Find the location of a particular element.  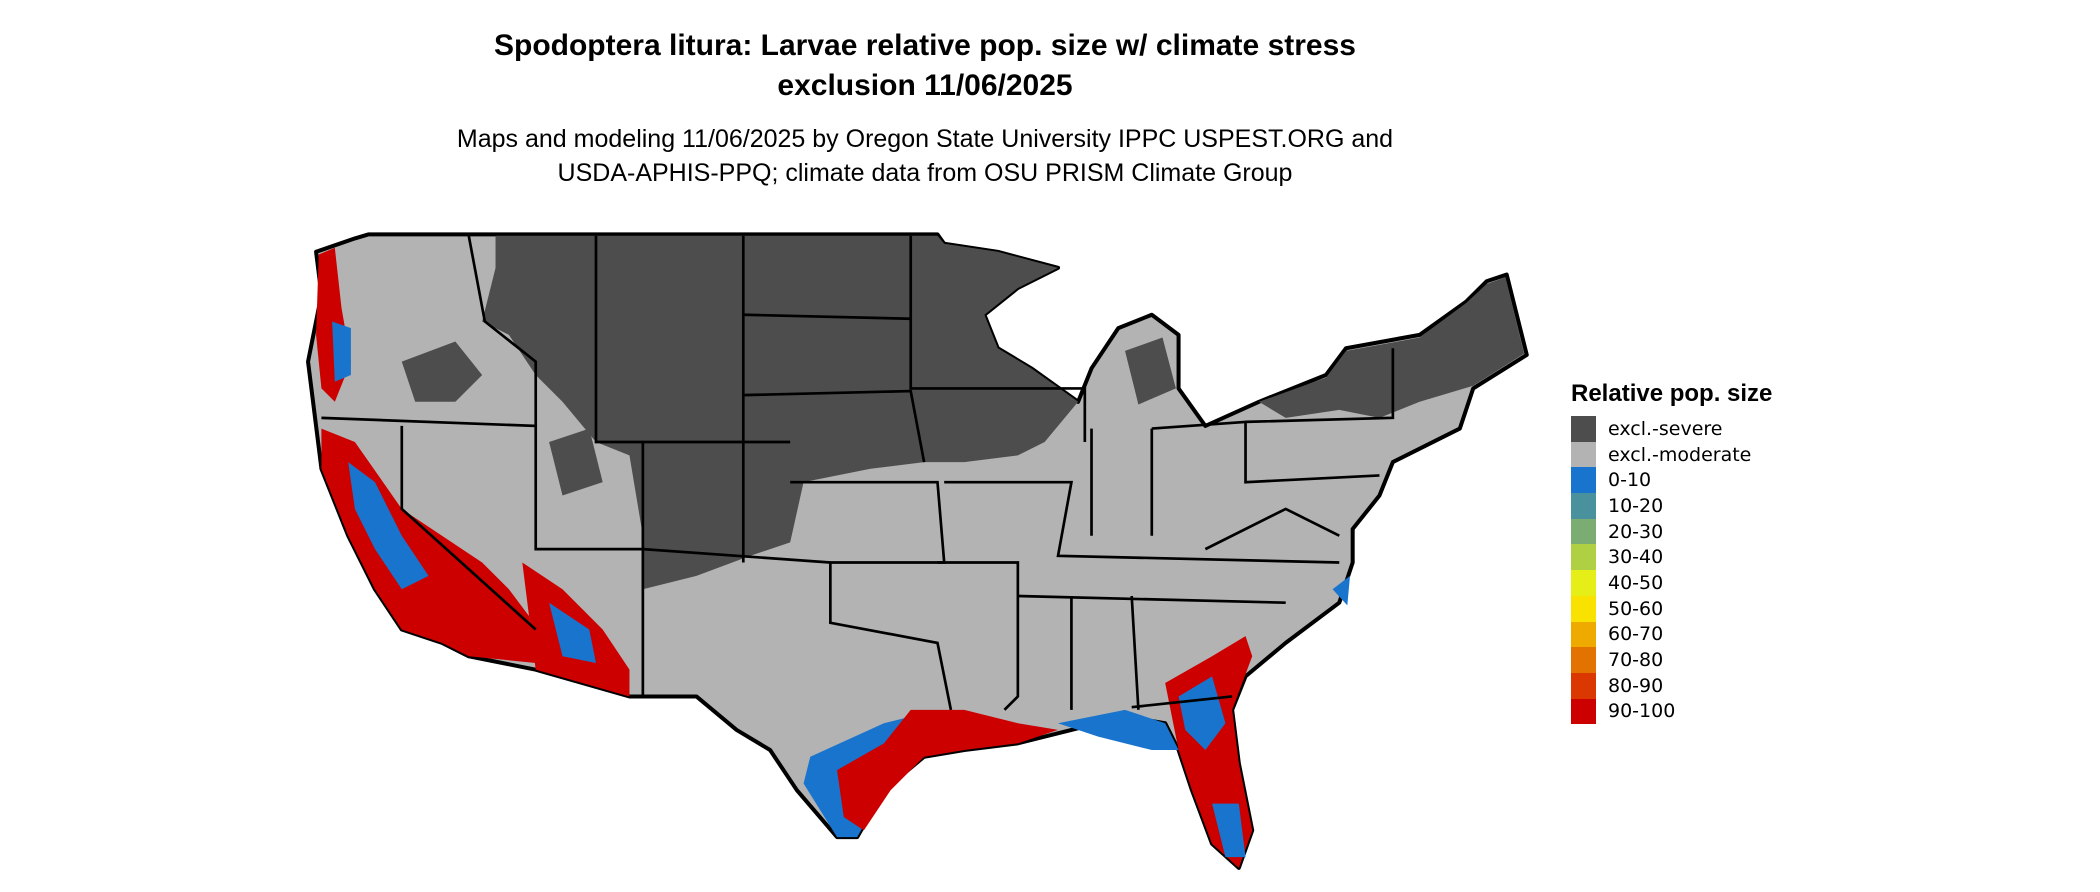

legend-item: excl.-severe is located at coordinates (1671, 429).